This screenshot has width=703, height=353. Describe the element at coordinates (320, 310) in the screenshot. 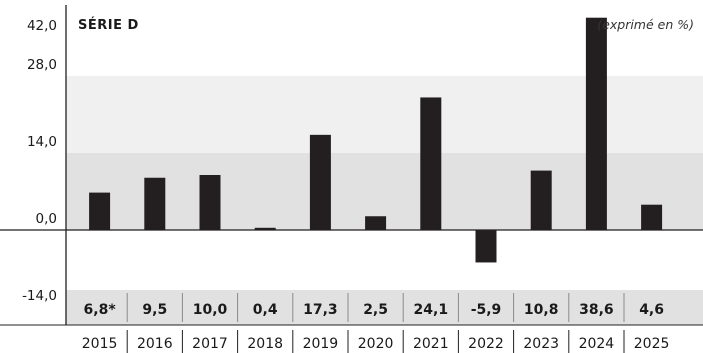

I see `value-label-2019: 17,3` at that location.